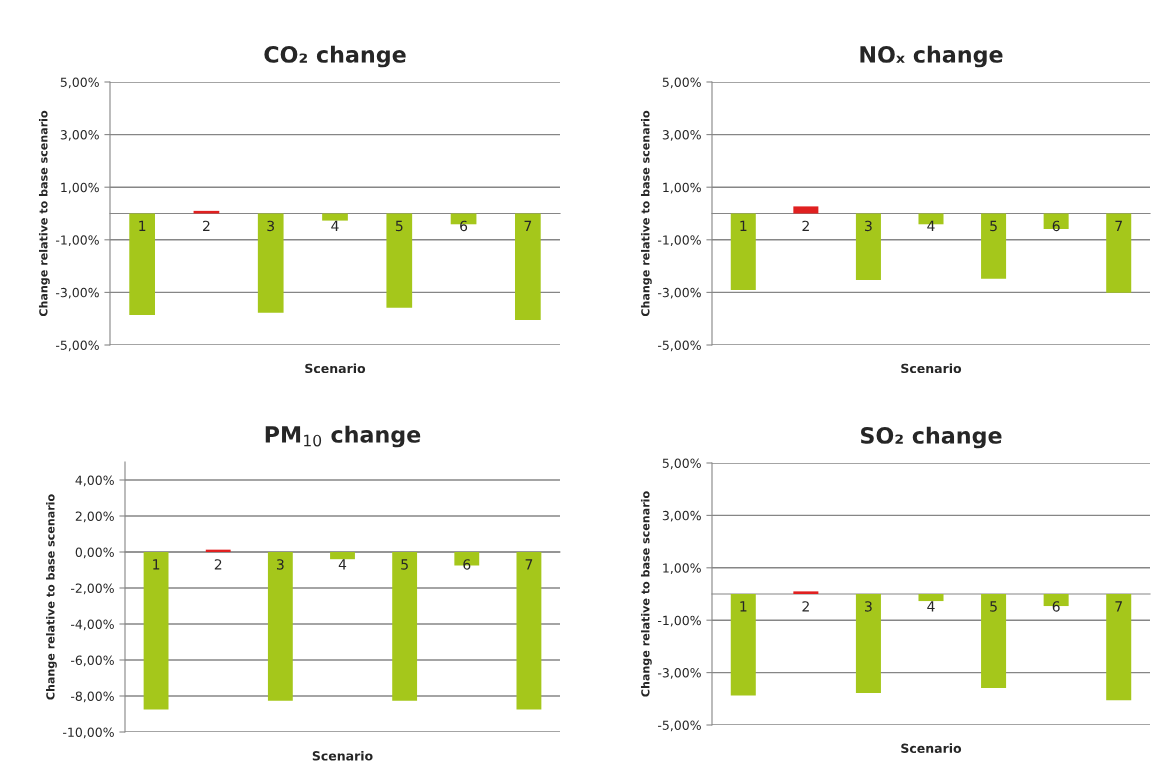 The image size is (1157, 762). I want to click on y-tick-label: -2,00%, so click(92, 589).